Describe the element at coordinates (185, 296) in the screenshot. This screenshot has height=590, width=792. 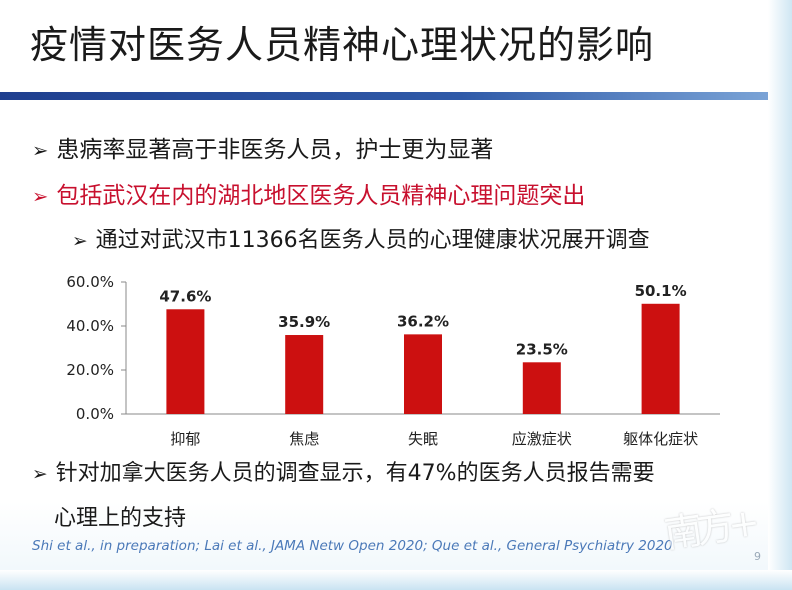
I see `data-label: 47.6%` at that location.